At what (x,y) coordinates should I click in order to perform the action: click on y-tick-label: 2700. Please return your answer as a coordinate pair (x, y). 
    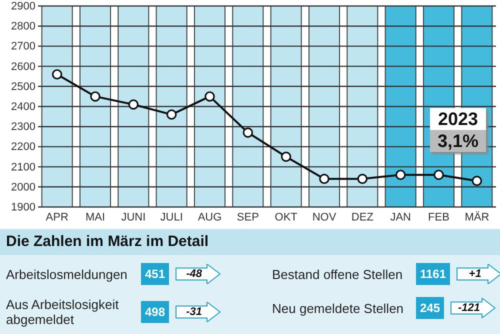
    Looking at the image, I should click on (23, 46).